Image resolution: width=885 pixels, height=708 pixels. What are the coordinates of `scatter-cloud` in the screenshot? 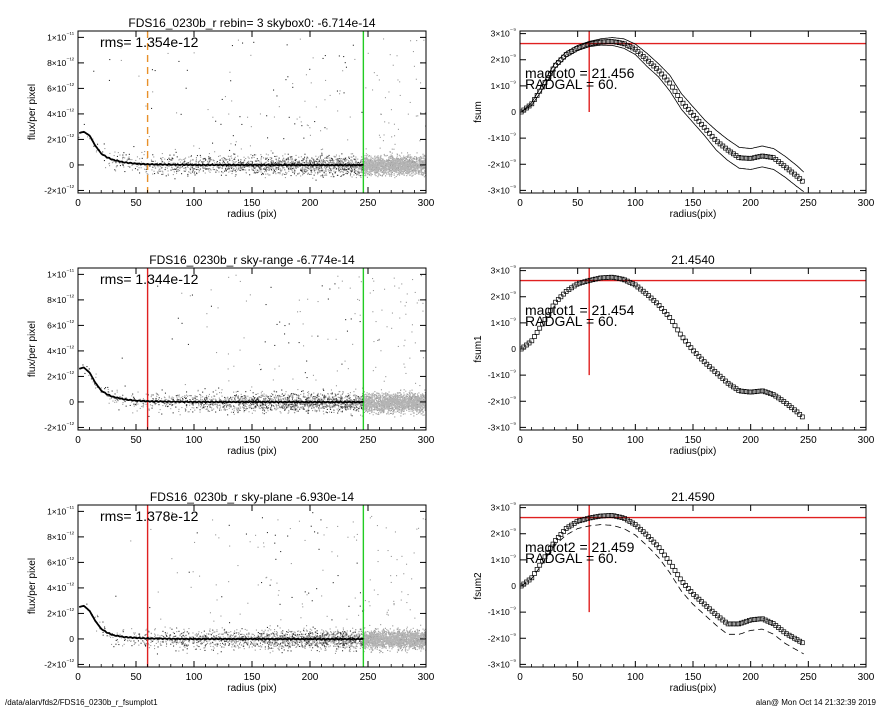 It's located at (253, 346).